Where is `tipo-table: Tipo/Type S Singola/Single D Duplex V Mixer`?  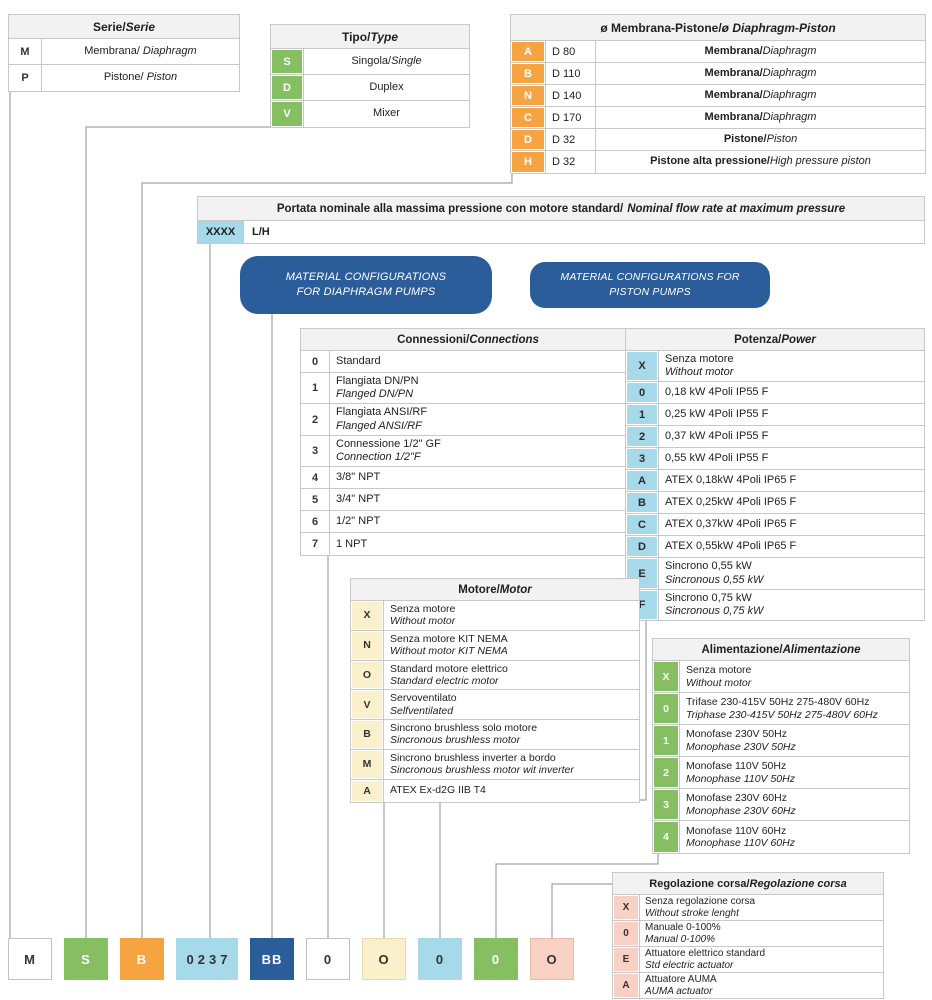
tipo-table: Tipo/Type S Singola/Single D Duplex V Mixer is located at coordinates (370, 76).